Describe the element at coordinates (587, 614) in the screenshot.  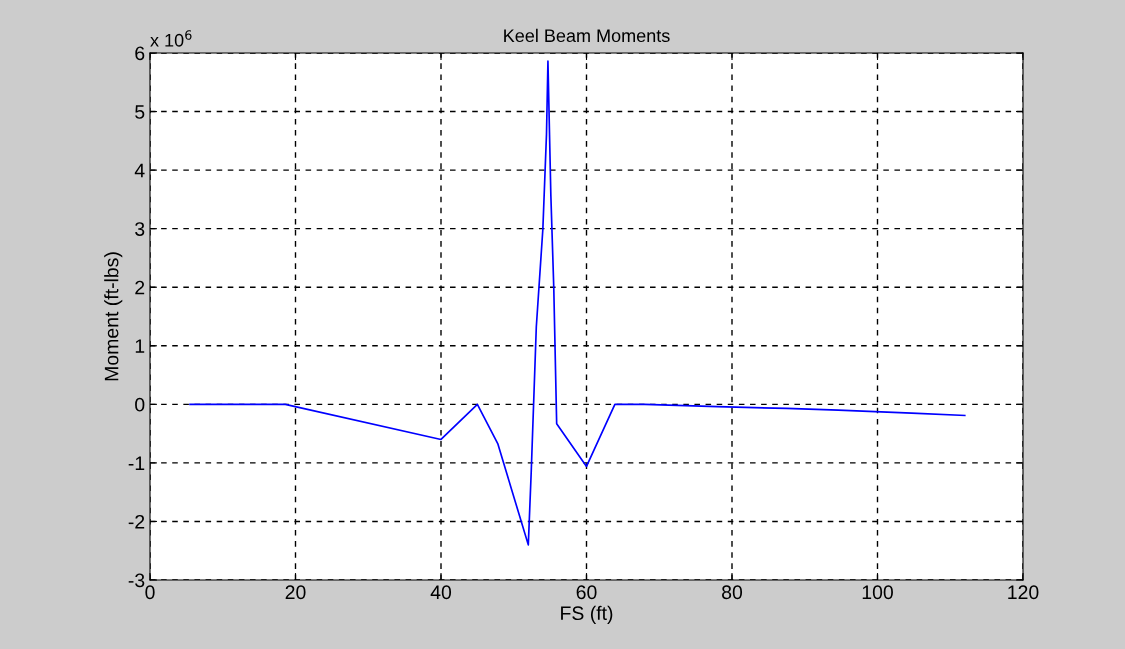
I see `x-axis-title: FS (ft)` at that location.